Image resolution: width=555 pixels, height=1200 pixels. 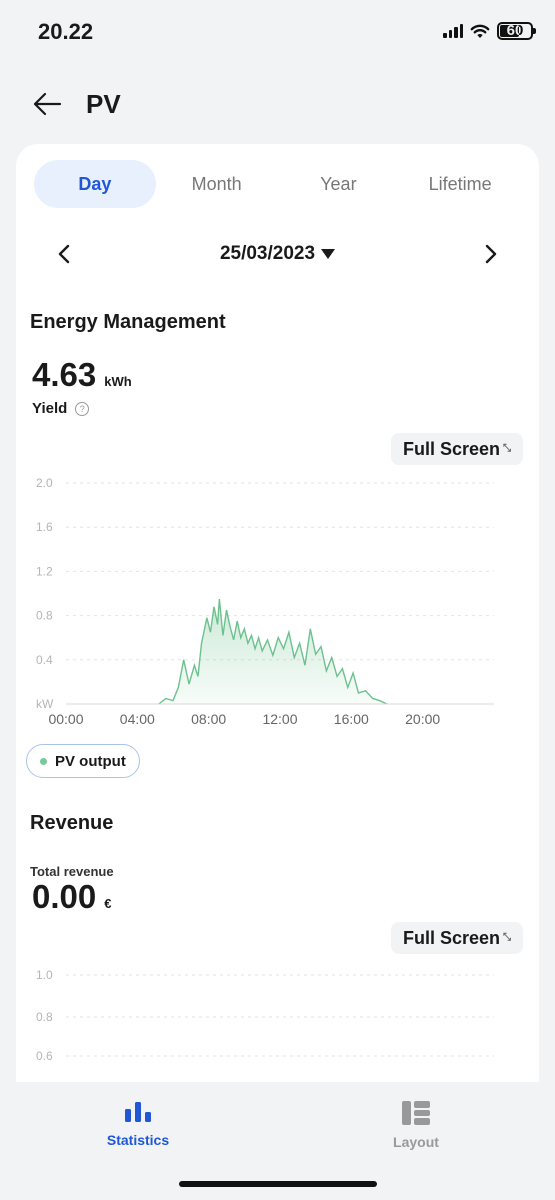 I want to click on revenue-fullscreen-label: Full Screen, so click(x=451, y=937).